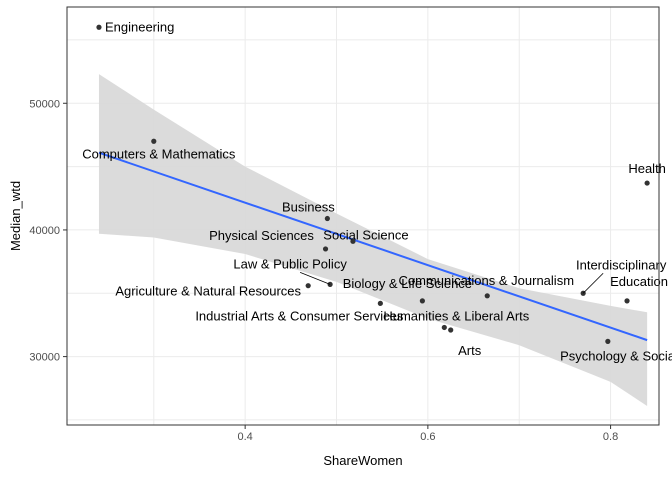 This screenshot has width=672, height=480. Describe the element at coordinates (299, 315) in the screenshot. I see `point-label: Industrial Arts & Consumer Services` at that location.